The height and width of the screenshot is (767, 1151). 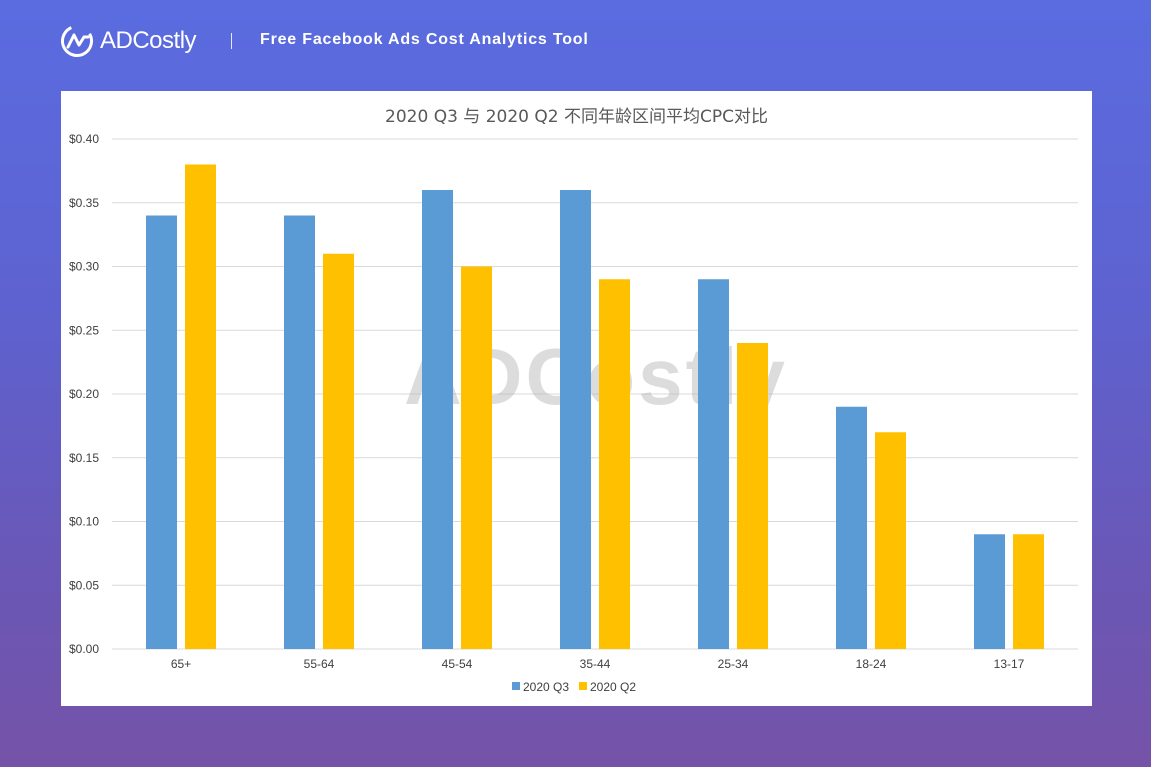 What do you see at coordinates (231, 41) in the screenshot?
I see `header-divider` at bounding box center [231, 41].